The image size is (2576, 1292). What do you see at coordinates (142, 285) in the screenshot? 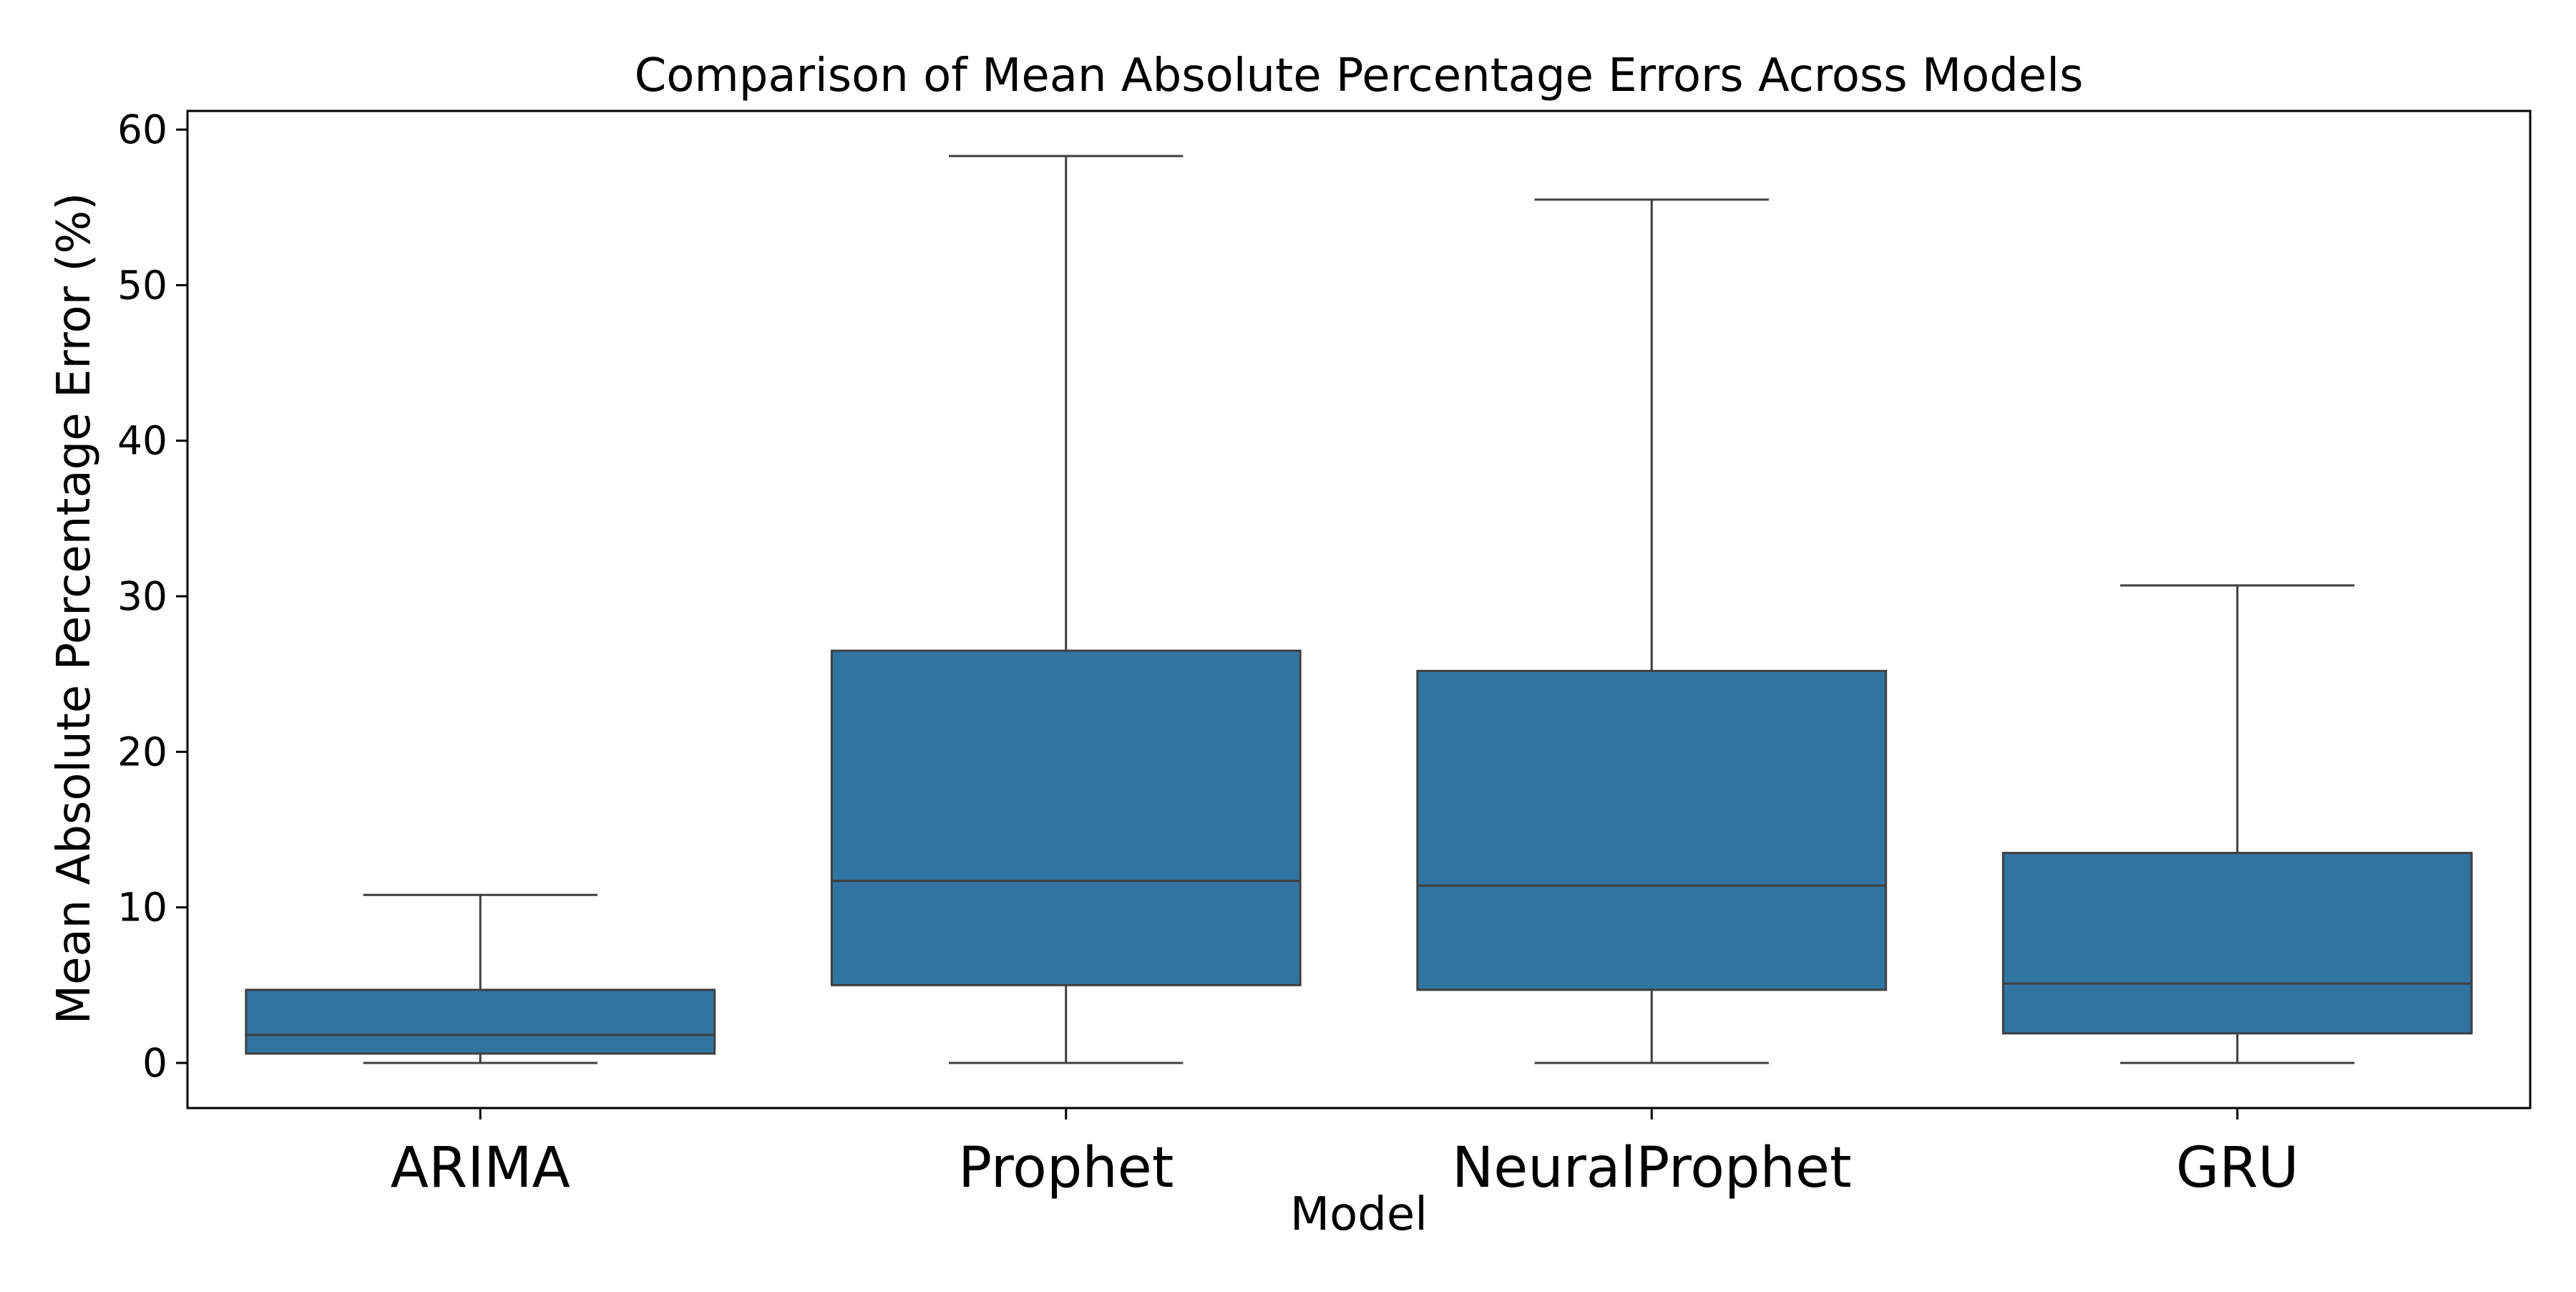
I see `y-tick-label: 50` at bounding box center [142, 285].